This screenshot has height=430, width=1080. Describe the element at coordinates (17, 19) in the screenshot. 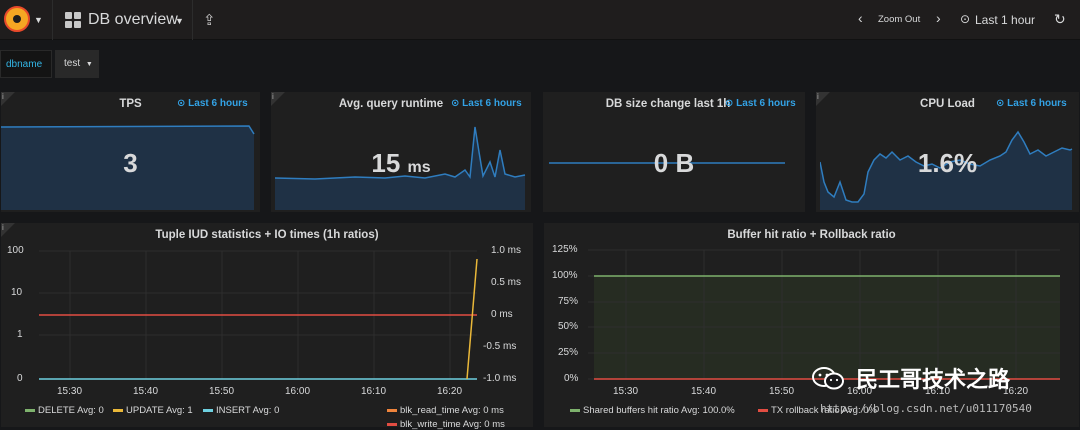

I see `grafana-logo-icon` at that location.